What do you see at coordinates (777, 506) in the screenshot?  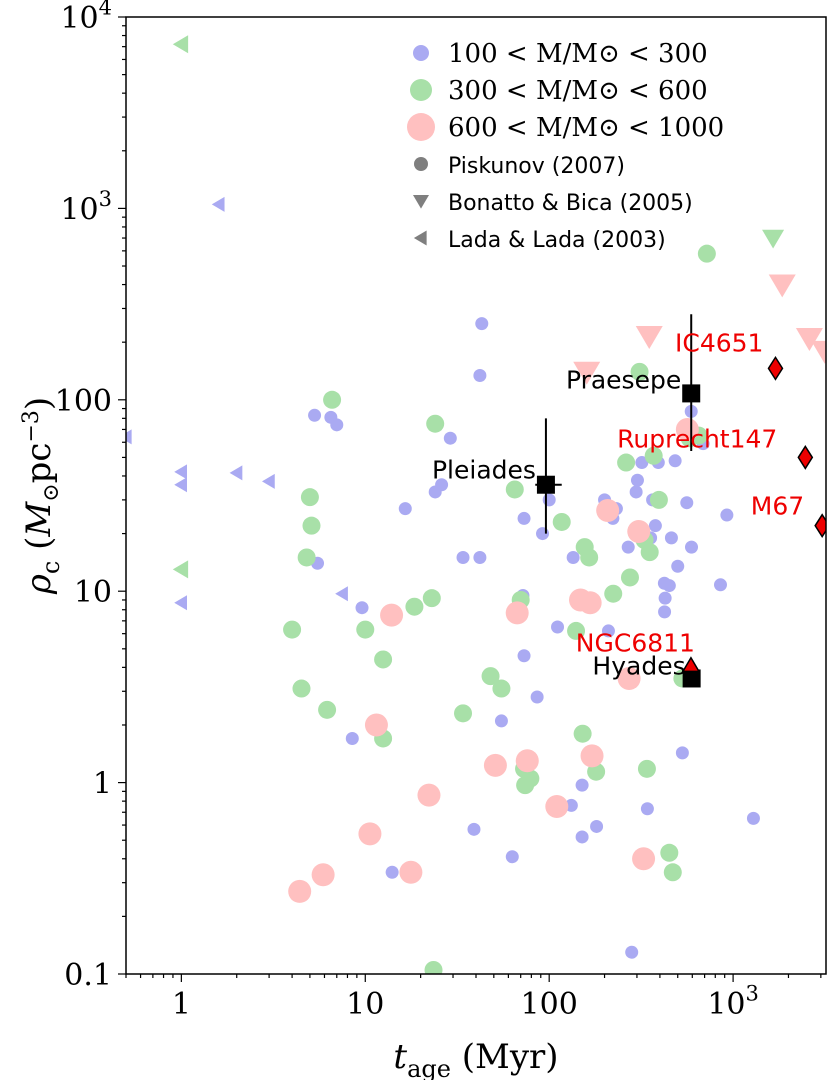 I see `annotation-label: M67` at bounding box center [777, 506].